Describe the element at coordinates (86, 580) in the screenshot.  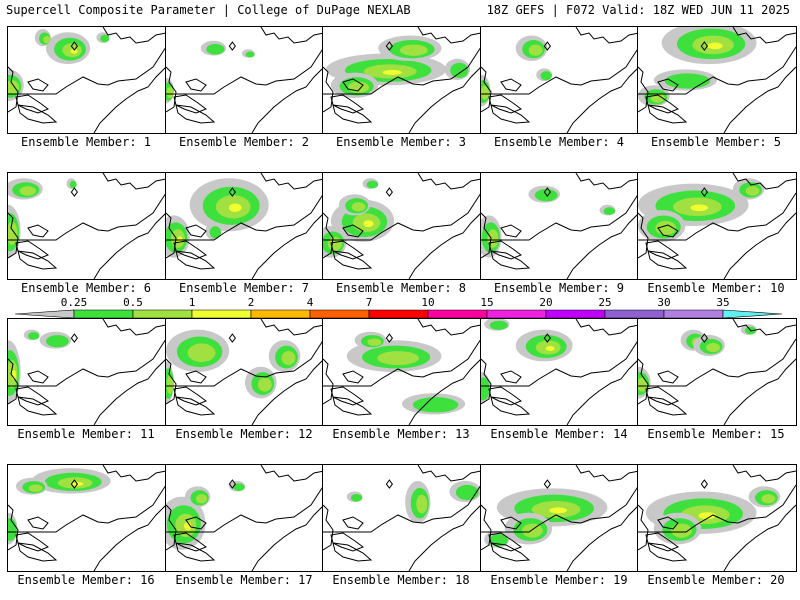
I see `ensemble-member-label: Ensemble Member: 16` at that location.